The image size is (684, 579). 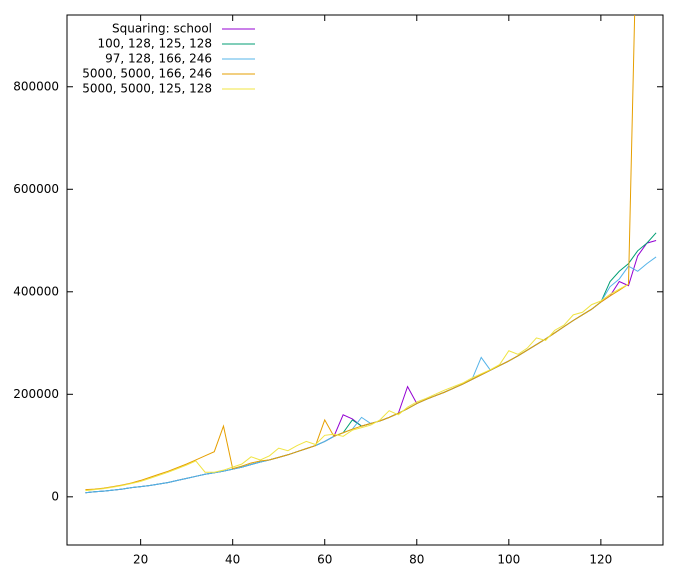 I want to click on x-tick-label: 60, so click(x=324, y=560).